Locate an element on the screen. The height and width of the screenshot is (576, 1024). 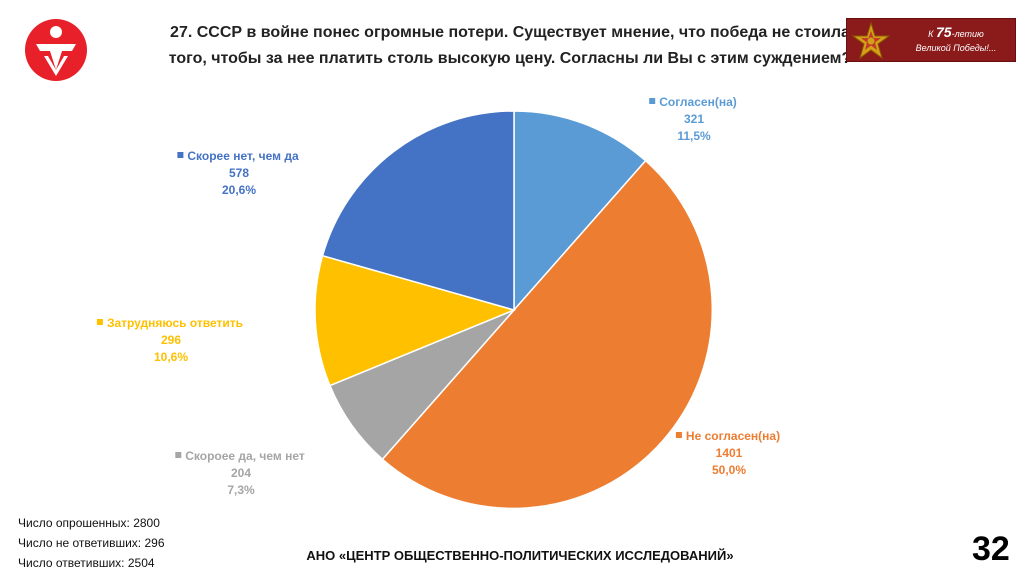
page-number: 32 is located at coordinates (991, 549).